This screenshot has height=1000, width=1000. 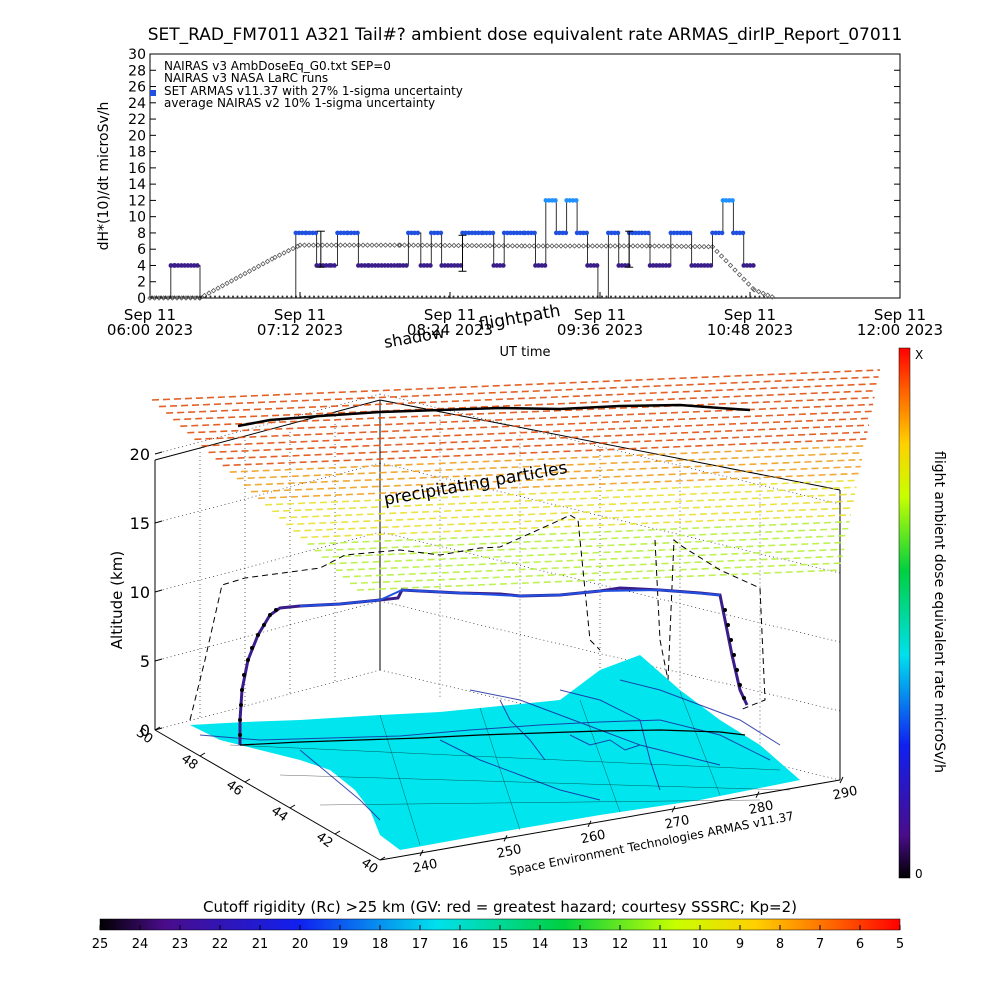 I want to click on cutoff-tick-label: 23, so click(x=180, y=944).